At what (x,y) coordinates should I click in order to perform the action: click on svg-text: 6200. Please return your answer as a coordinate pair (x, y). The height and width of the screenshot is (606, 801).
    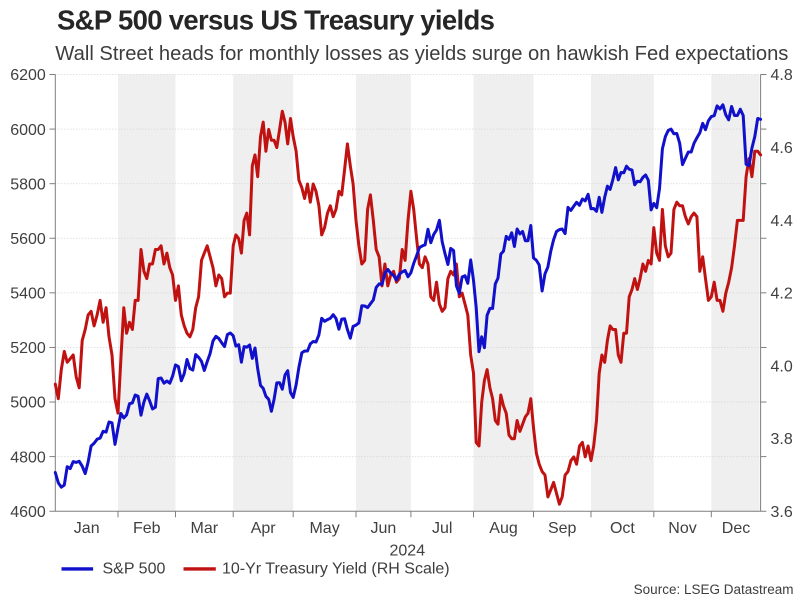
    Looking at the image, I should click on (28, 75).